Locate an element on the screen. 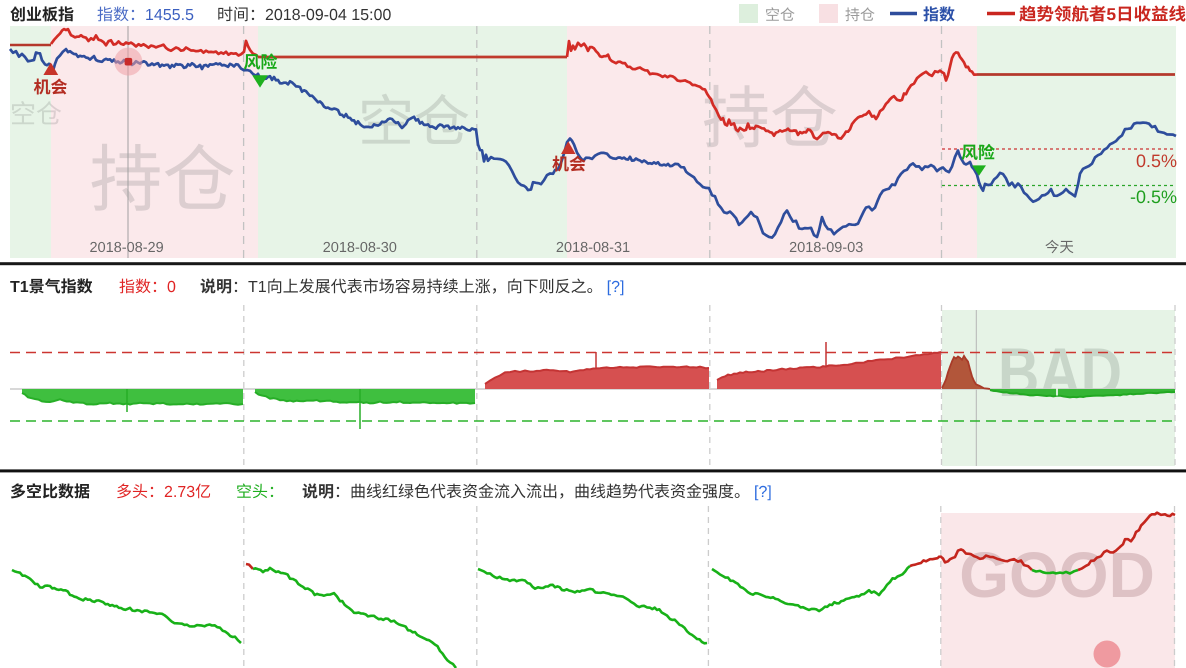 The height and width of the screenshot is (668, 1186). svg-text: GOOD is located at coordinates (1057, 575).